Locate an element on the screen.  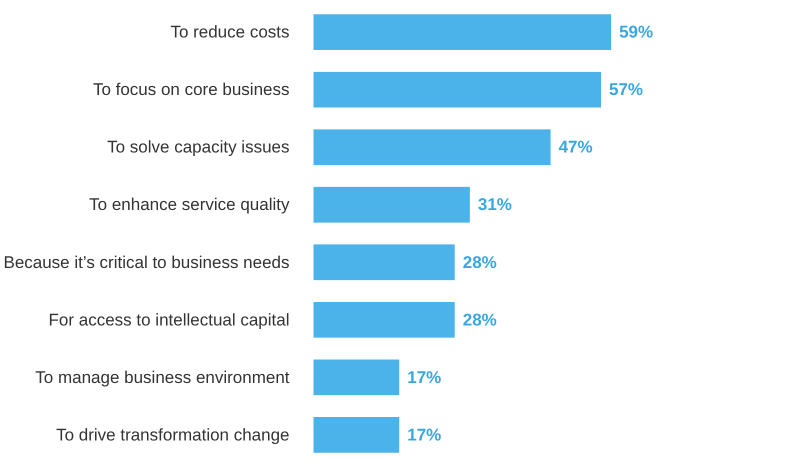
y-tick-label: To drive transformation change is located at coordinates (173, 434).